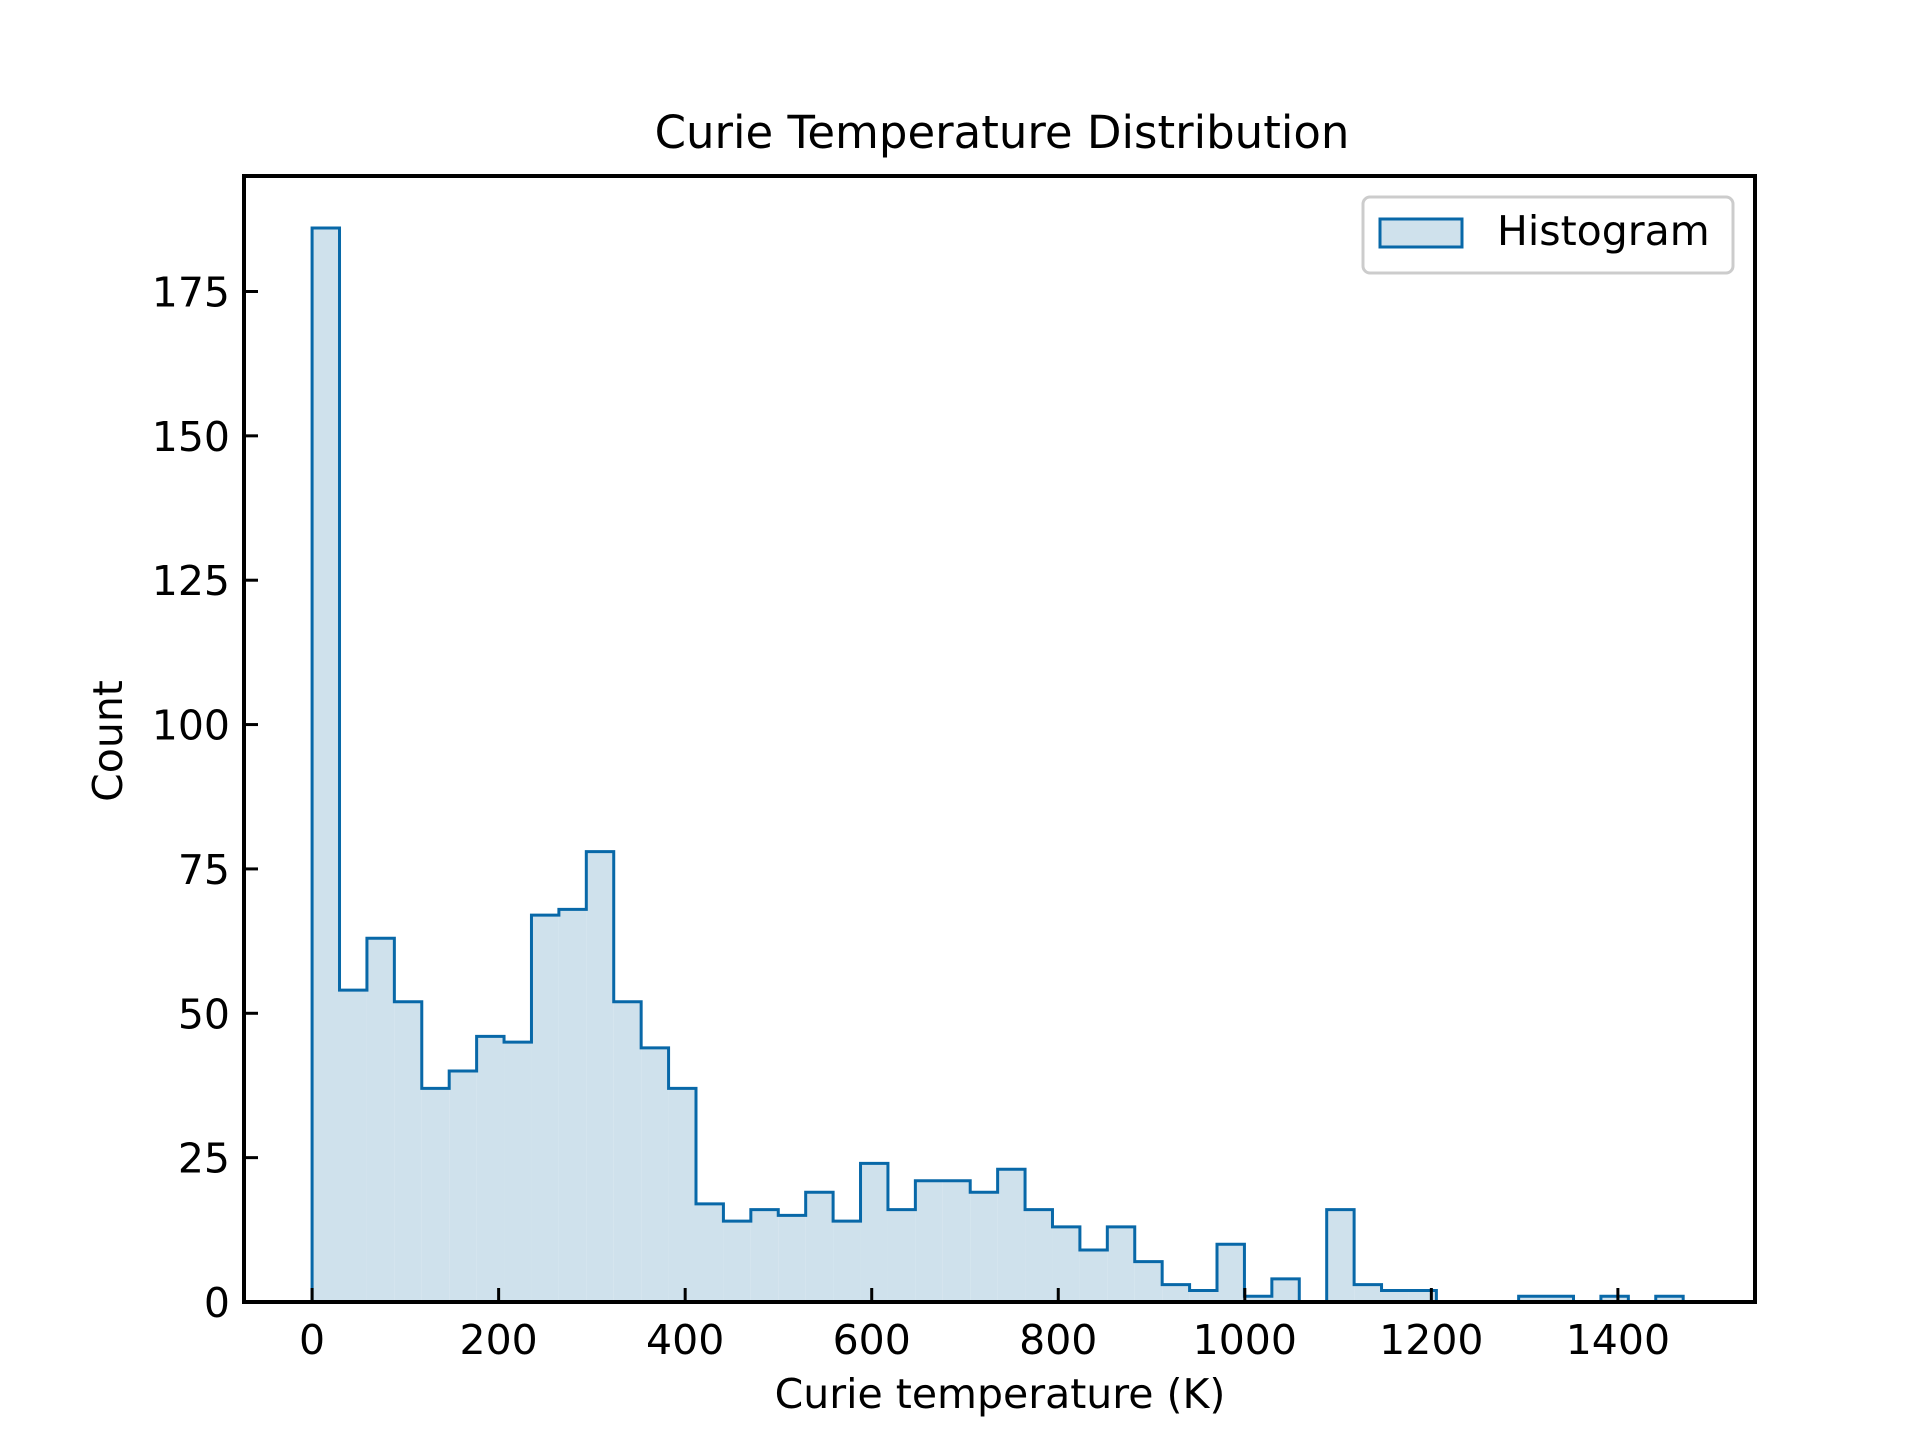 This screenshot has width=1920, height=1440. I want to click on y-axis: 0 25 50 75 100 125 150 175, so click(205, 797).